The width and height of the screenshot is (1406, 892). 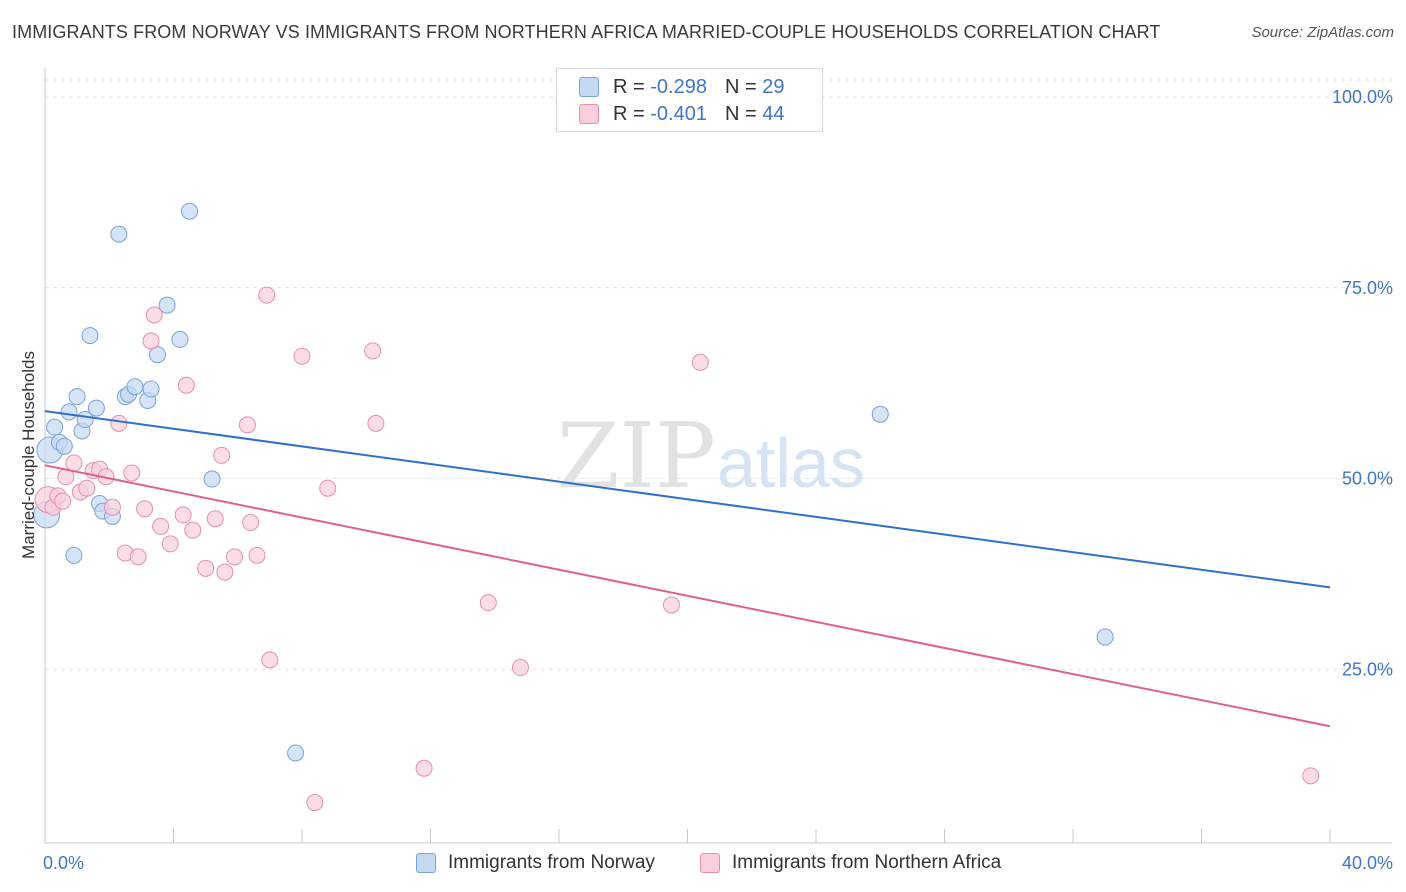 What do you see at coordinates (1362, 97) in the screenshot?
I see `y-tick-label: 100.0%` at bounding box center [1362, 97].